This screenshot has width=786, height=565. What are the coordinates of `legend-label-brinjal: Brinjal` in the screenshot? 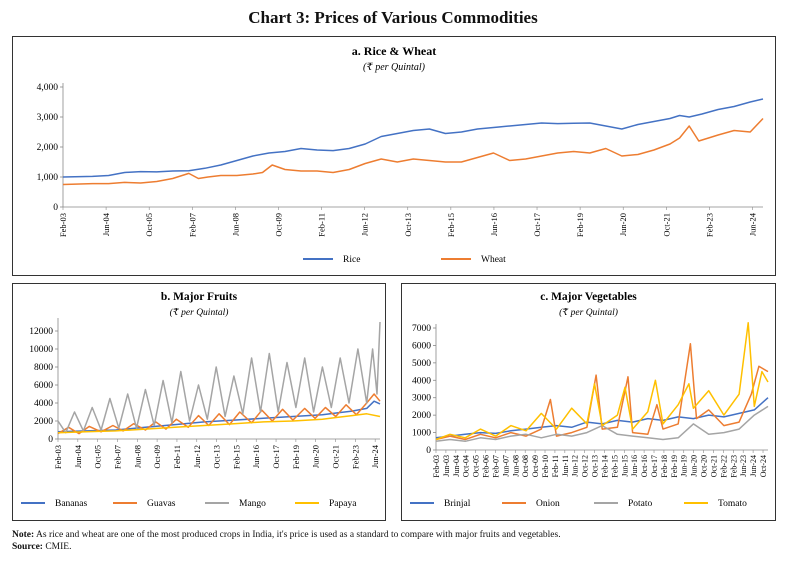 It's located at (457, 504).